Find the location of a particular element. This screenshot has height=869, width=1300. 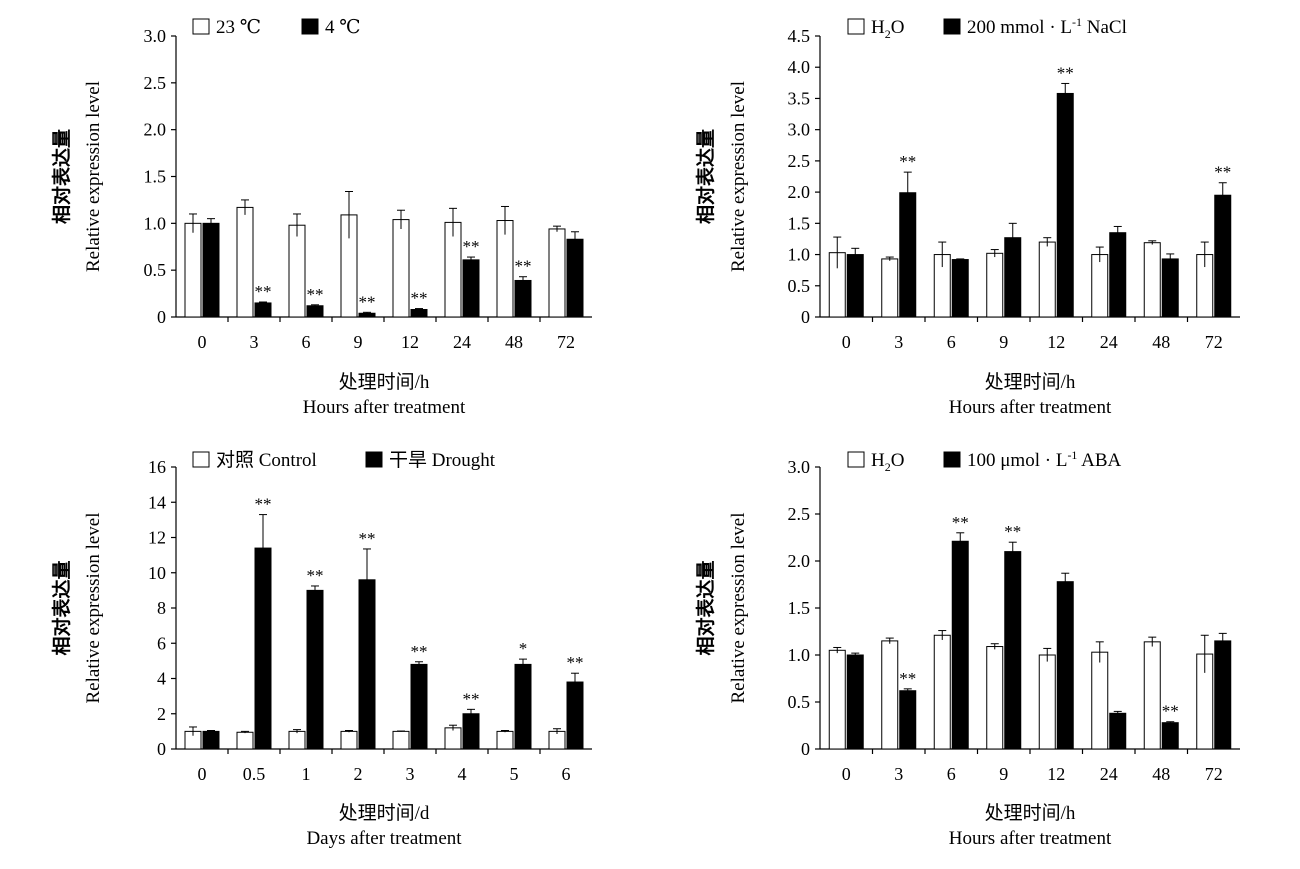

legend-text: 干旱 Drought is located at coordinates (442, 460).